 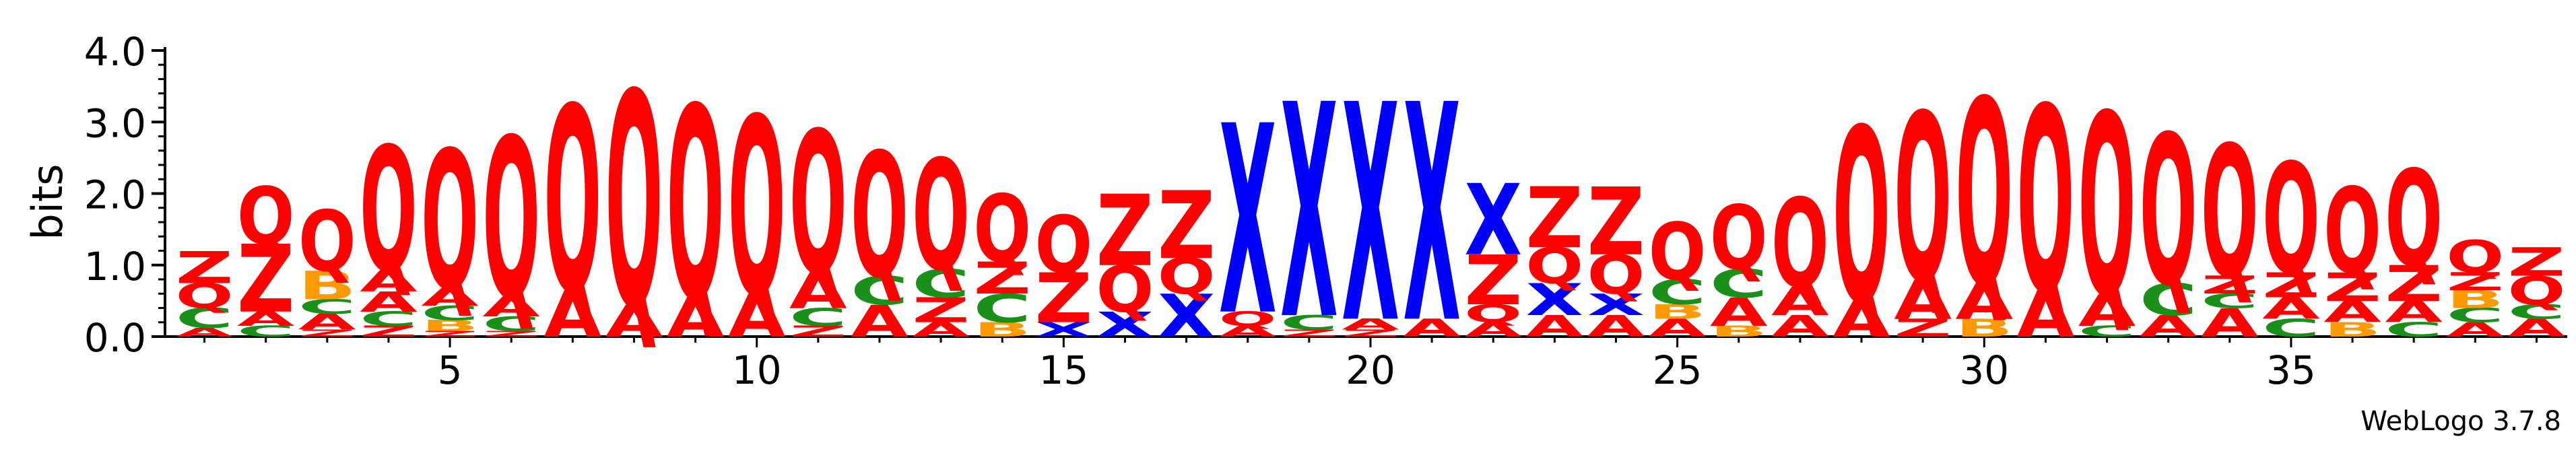 What do you see at coordinates (450, 370) in the screenshot?
I see `x-tick-label: 5` at bounding box center [450, 370].